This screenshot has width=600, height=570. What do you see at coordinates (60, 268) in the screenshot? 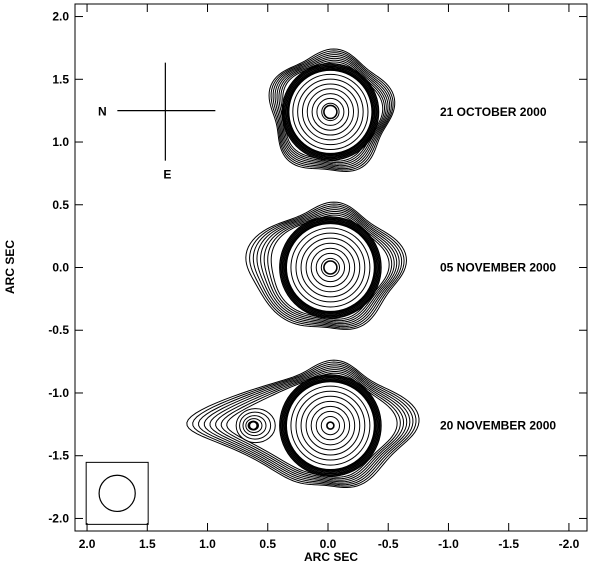
I see `y-tick-label: 0.0` at bounding box center [60, 268].